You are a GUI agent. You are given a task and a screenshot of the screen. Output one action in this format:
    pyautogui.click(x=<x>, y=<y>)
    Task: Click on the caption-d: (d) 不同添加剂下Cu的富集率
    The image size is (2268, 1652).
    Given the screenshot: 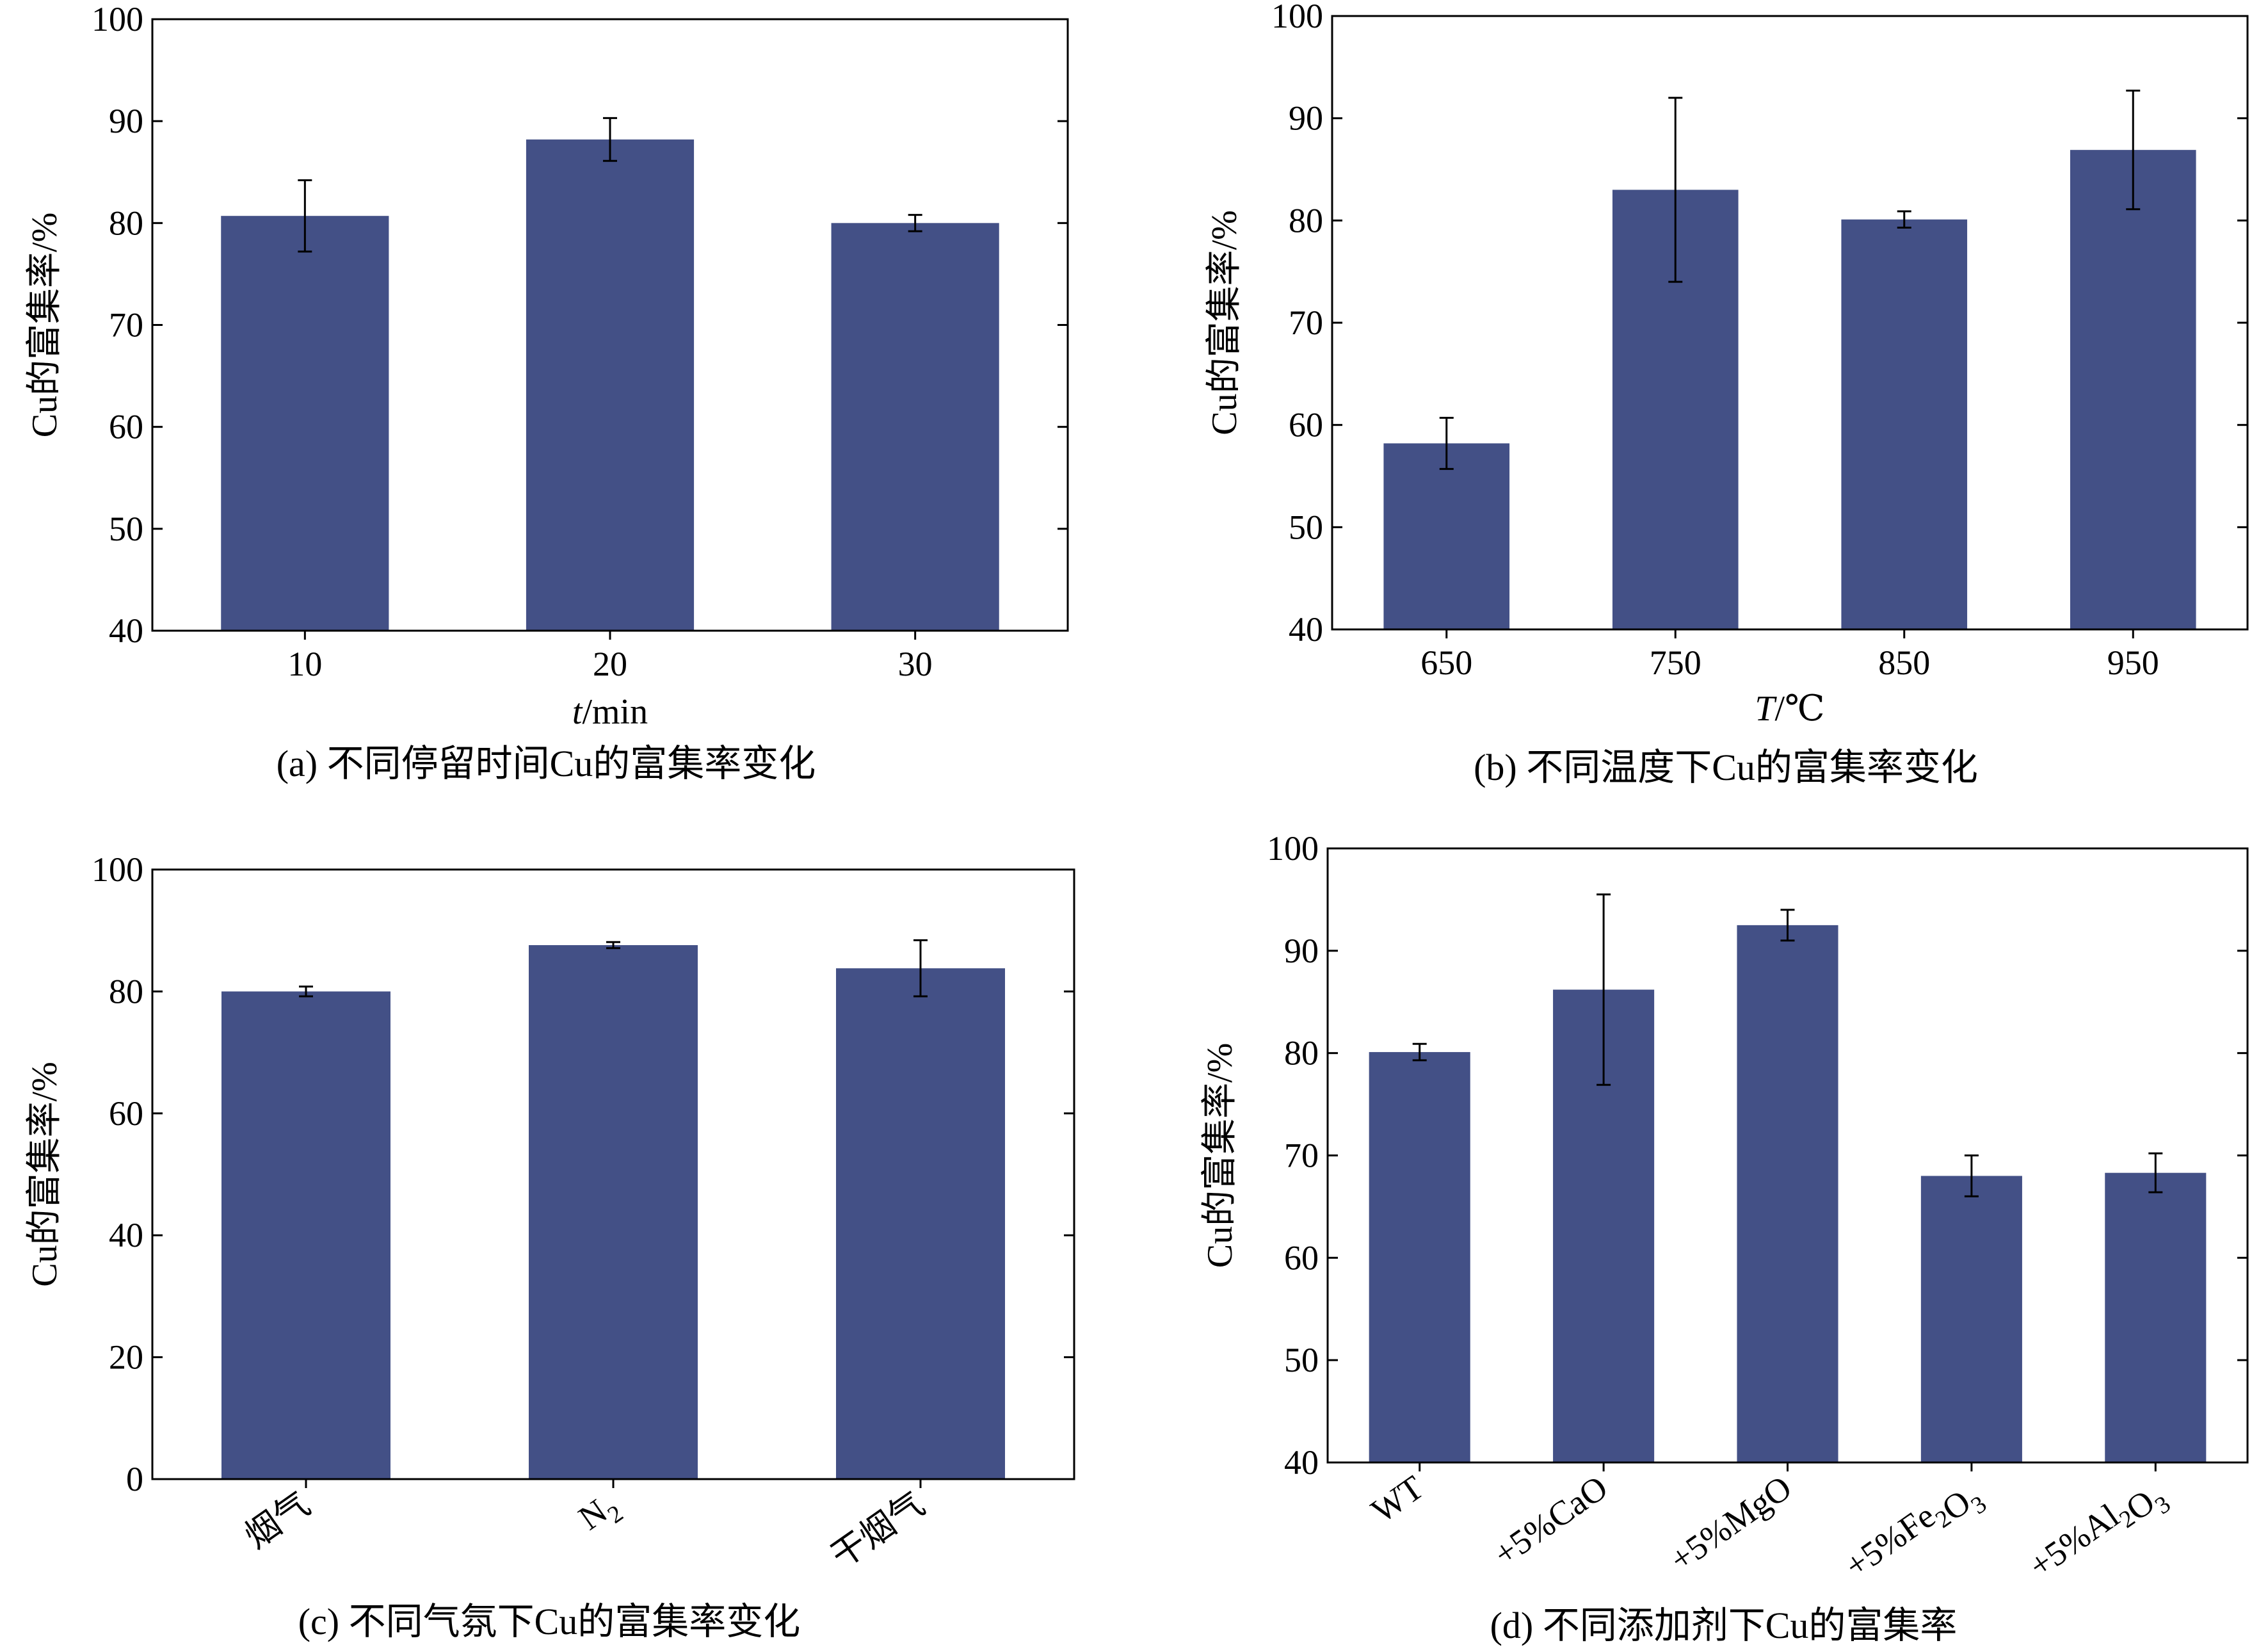 What is the action you would take?
    pyautogui.click(x=1724, y=1625)
    